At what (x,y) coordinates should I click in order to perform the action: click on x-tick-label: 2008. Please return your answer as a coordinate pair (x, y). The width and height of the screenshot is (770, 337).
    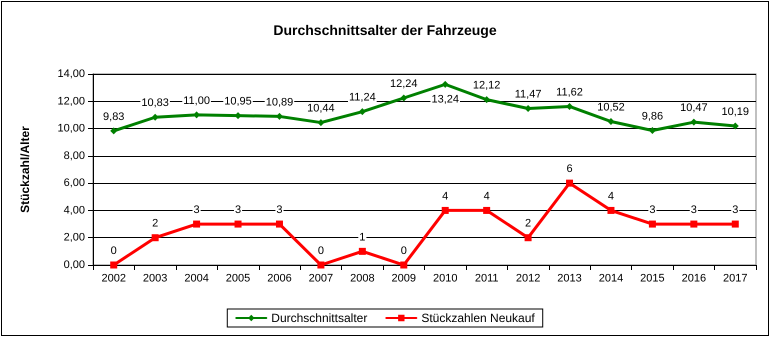
    Looking at the image, I should click on (362, 278).